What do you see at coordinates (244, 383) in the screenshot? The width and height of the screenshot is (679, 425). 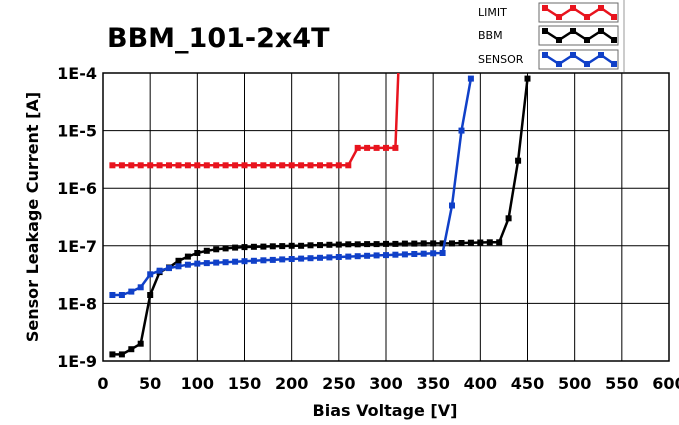 I see `x-tick-label: 150` at bounding box center [244, 383].